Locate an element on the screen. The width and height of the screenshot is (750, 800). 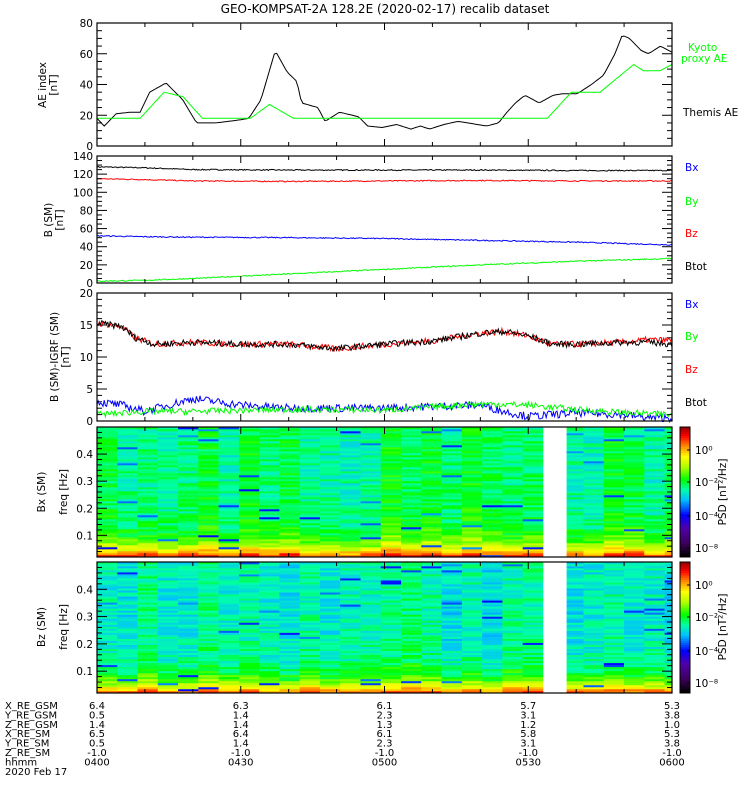
bx-spec-ylabel: Bx (SM) is located at coordinates (42, 492).